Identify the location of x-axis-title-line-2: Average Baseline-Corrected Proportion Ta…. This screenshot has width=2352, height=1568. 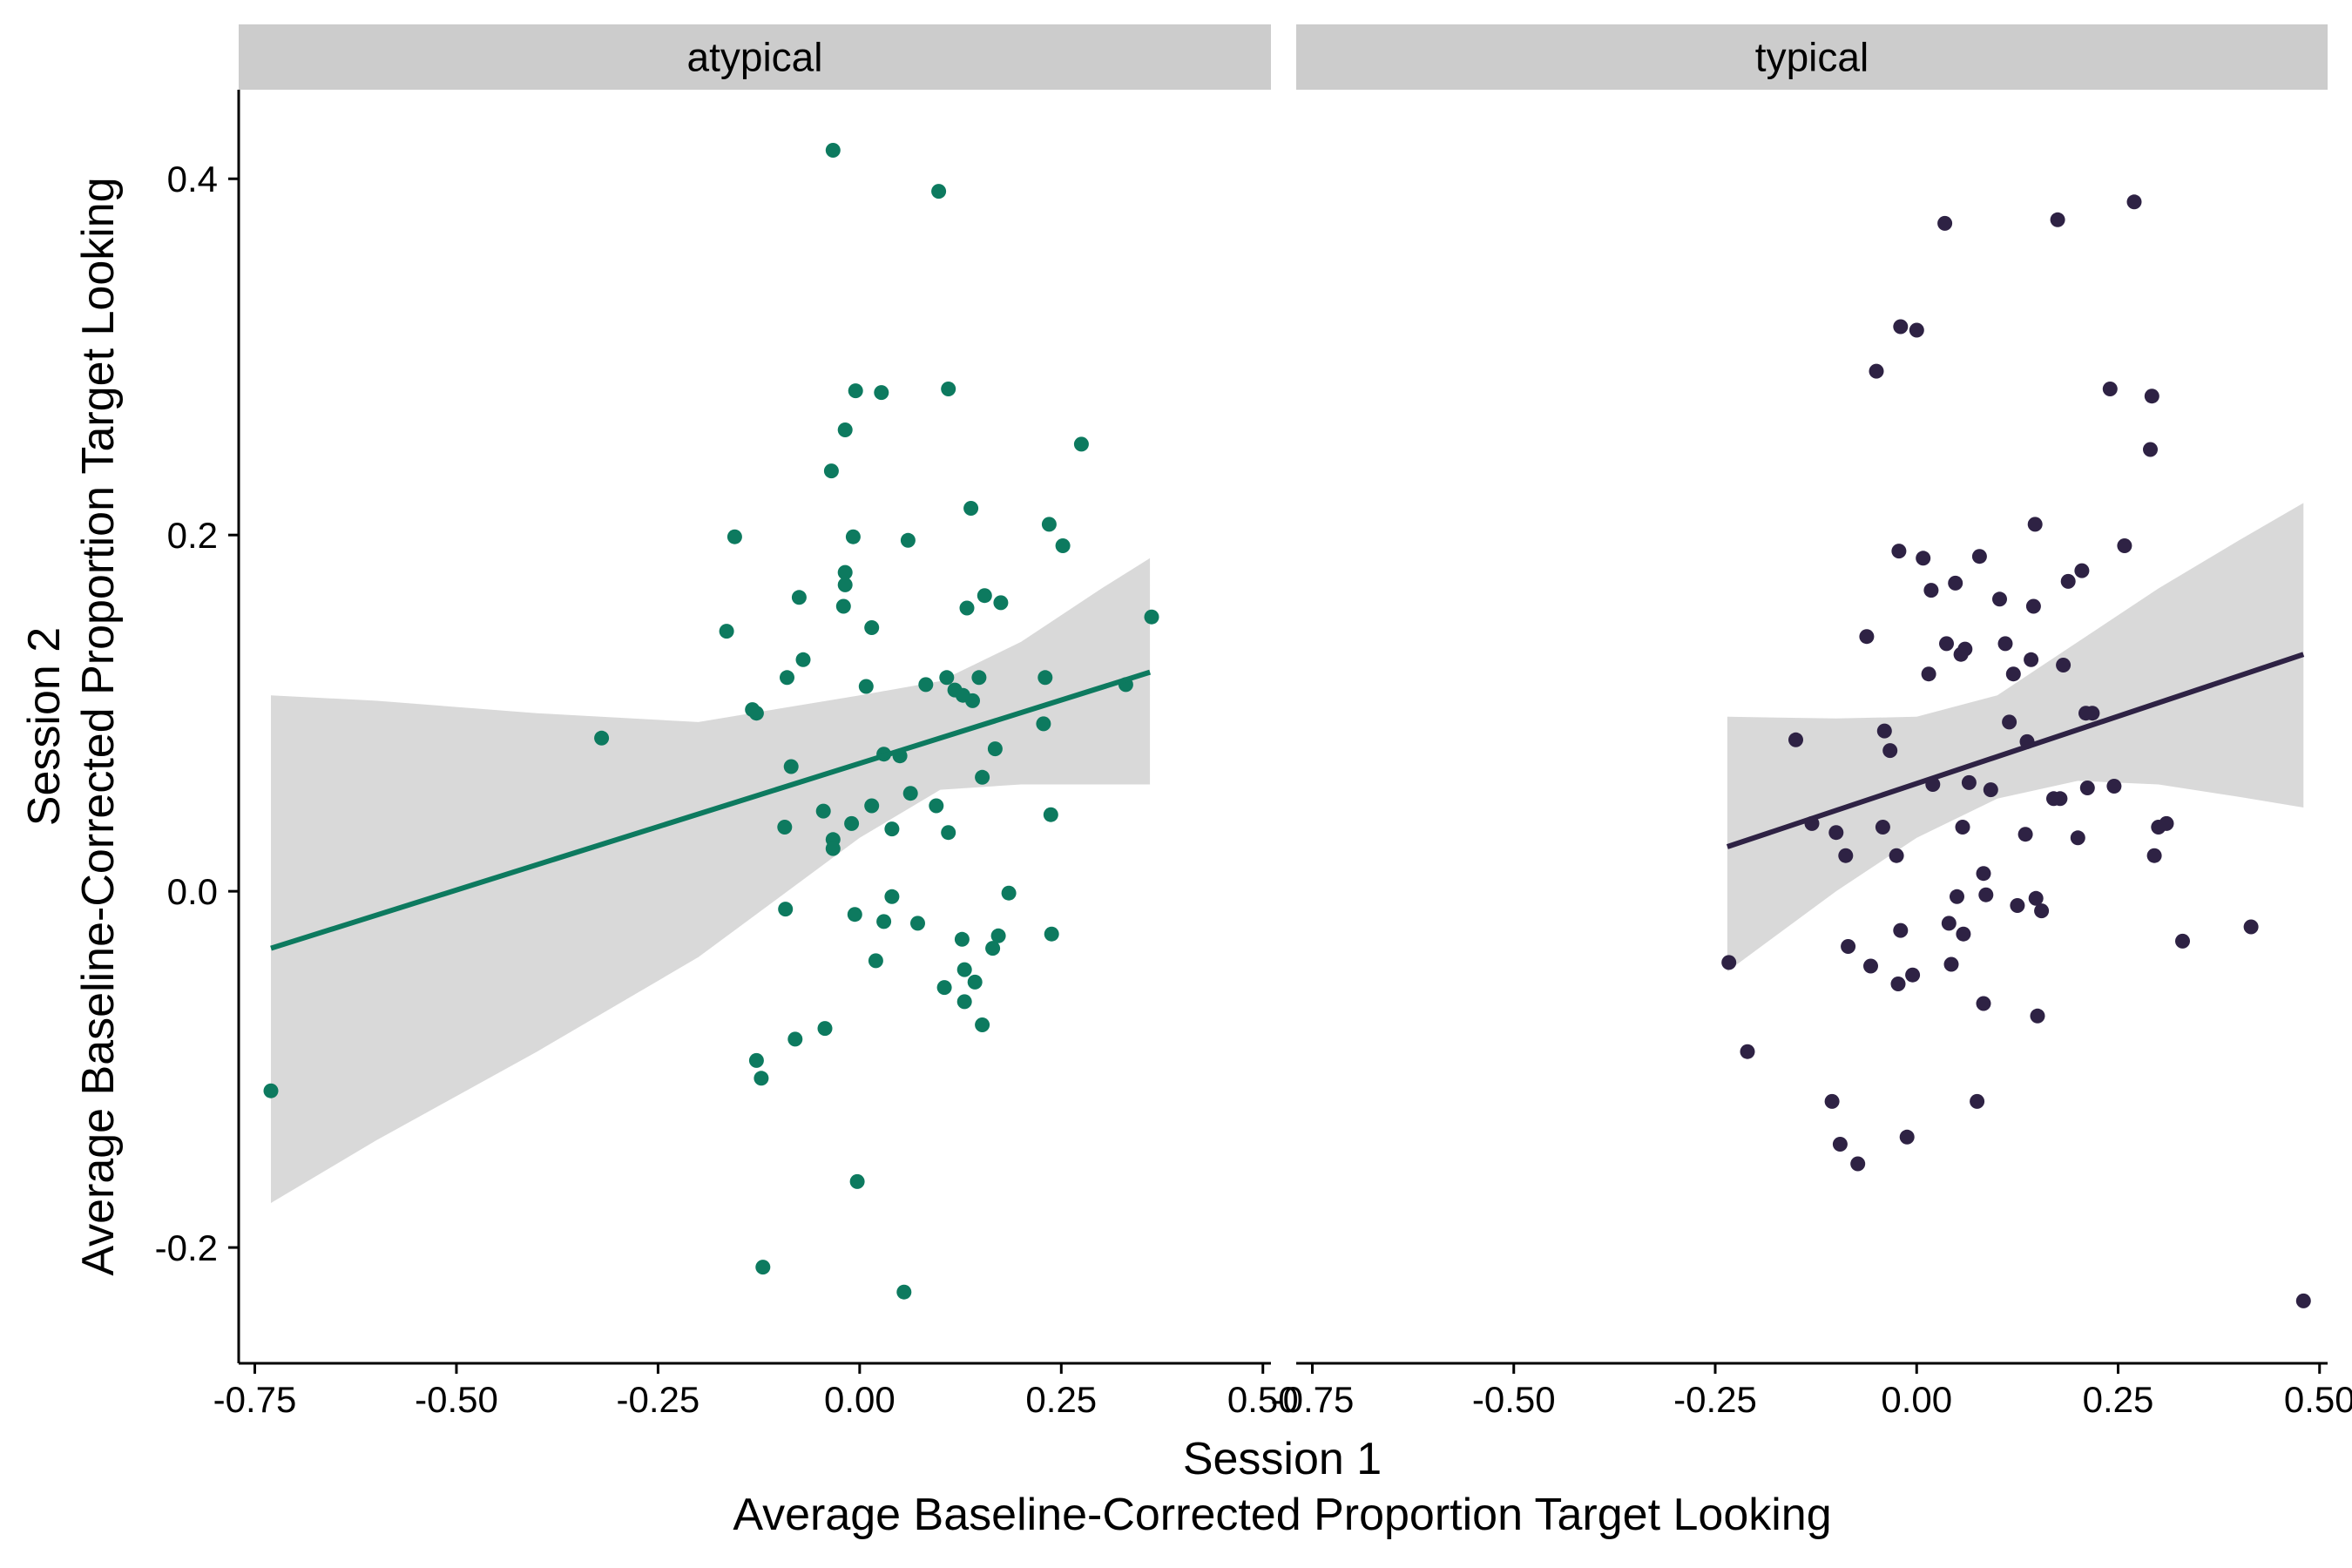
(1282, 1515).